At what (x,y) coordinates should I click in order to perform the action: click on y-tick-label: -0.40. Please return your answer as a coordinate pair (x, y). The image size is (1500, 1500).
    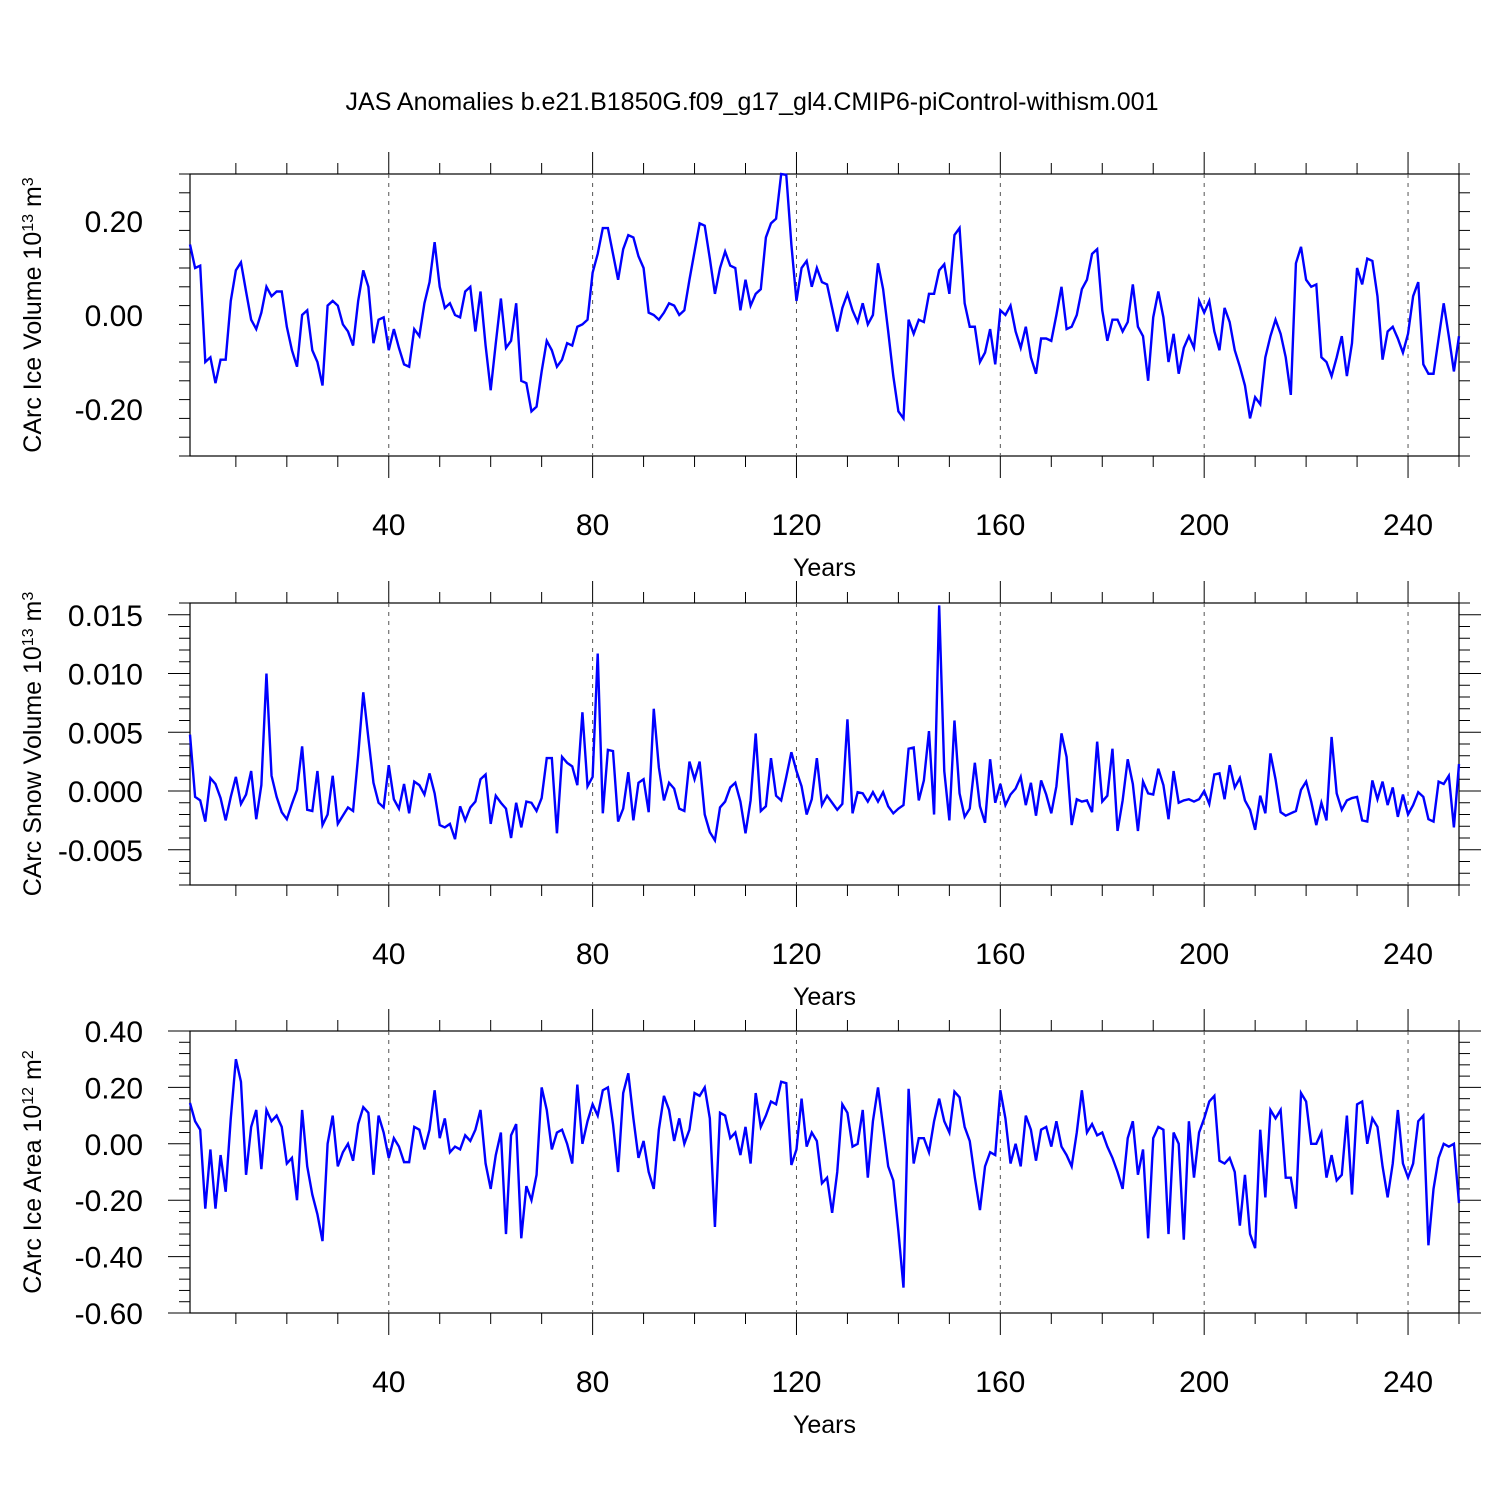
    Looking at the image, I should click on (109, 1258).